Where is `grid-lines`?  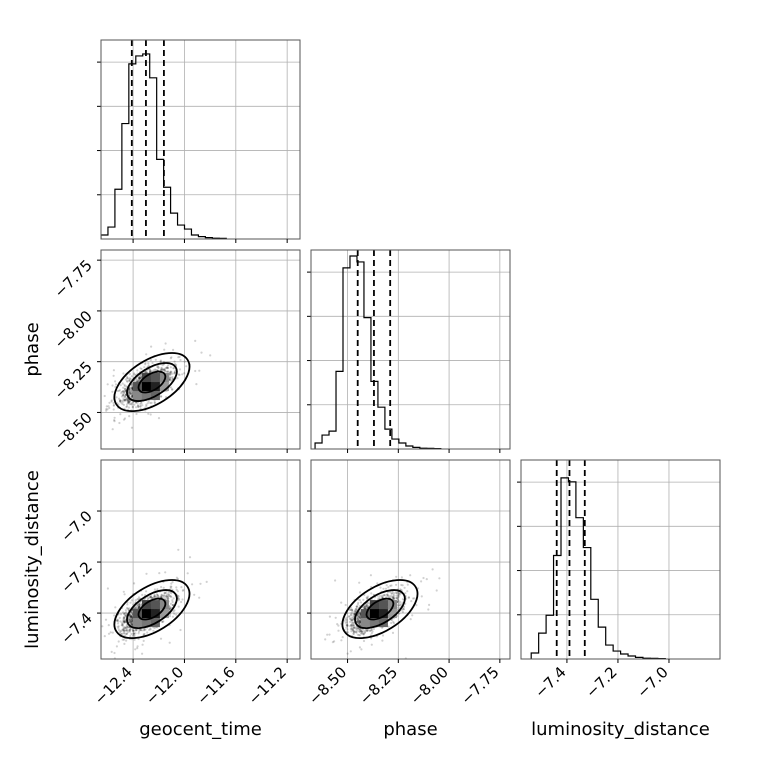
grid-lines is located at coordinates (200, 349).